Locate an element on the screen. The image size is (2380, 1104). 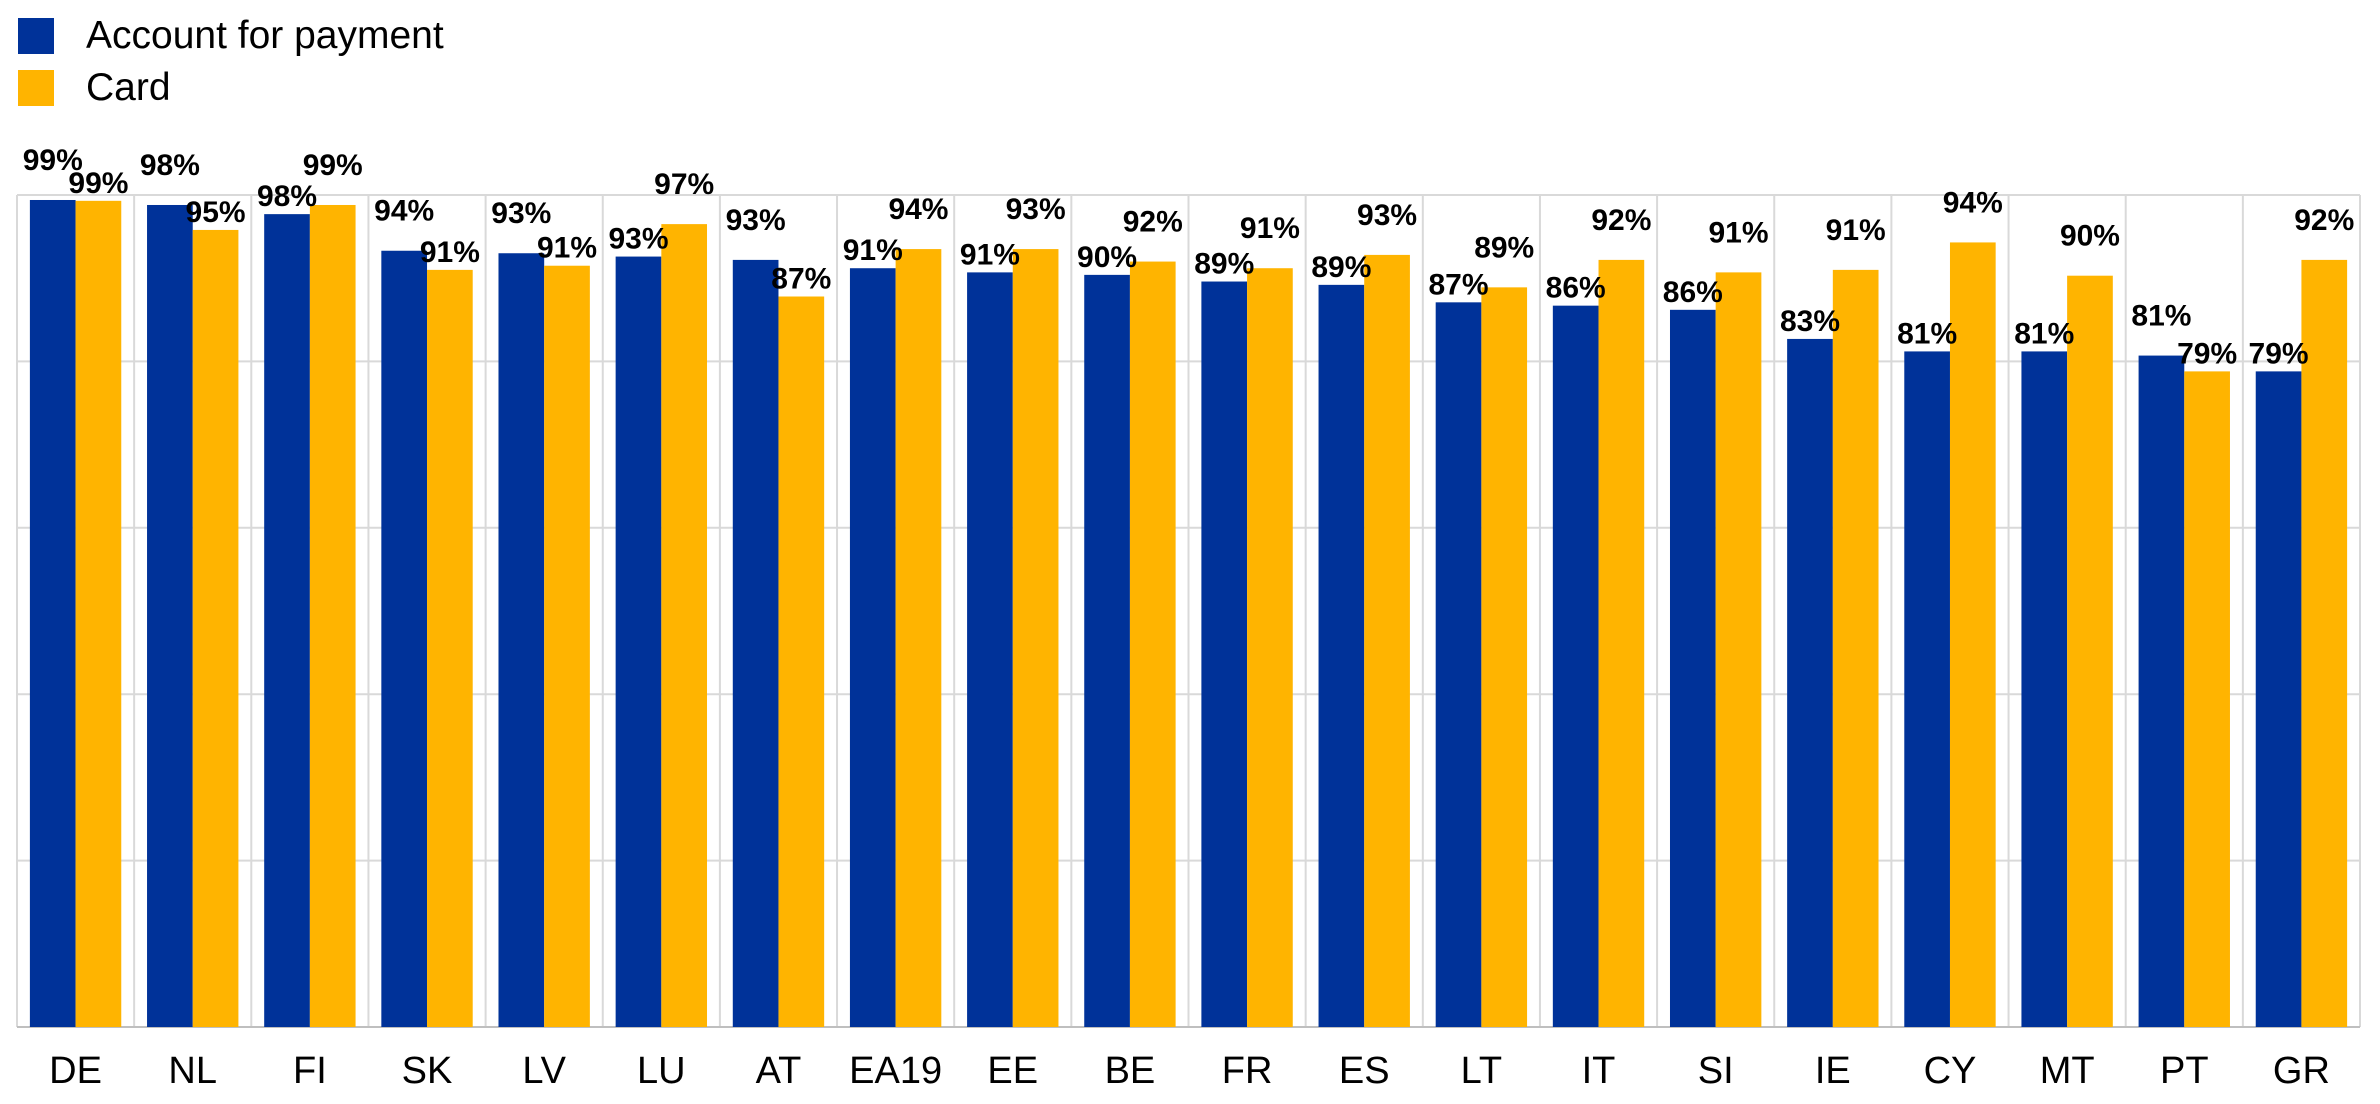
bar-card-sk is located at coordinates (450, 648).